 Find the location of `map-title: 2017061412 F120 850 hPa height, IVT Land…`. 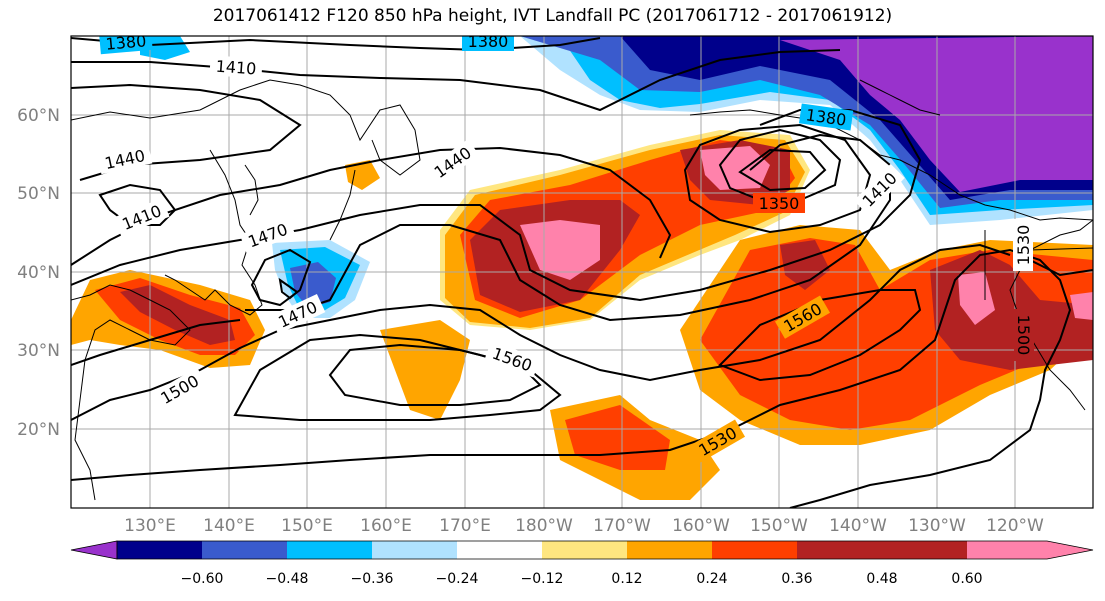

map-title: 2017061412 F120 850 hPa height, IVT Land… is located at coordinates (552, 16).